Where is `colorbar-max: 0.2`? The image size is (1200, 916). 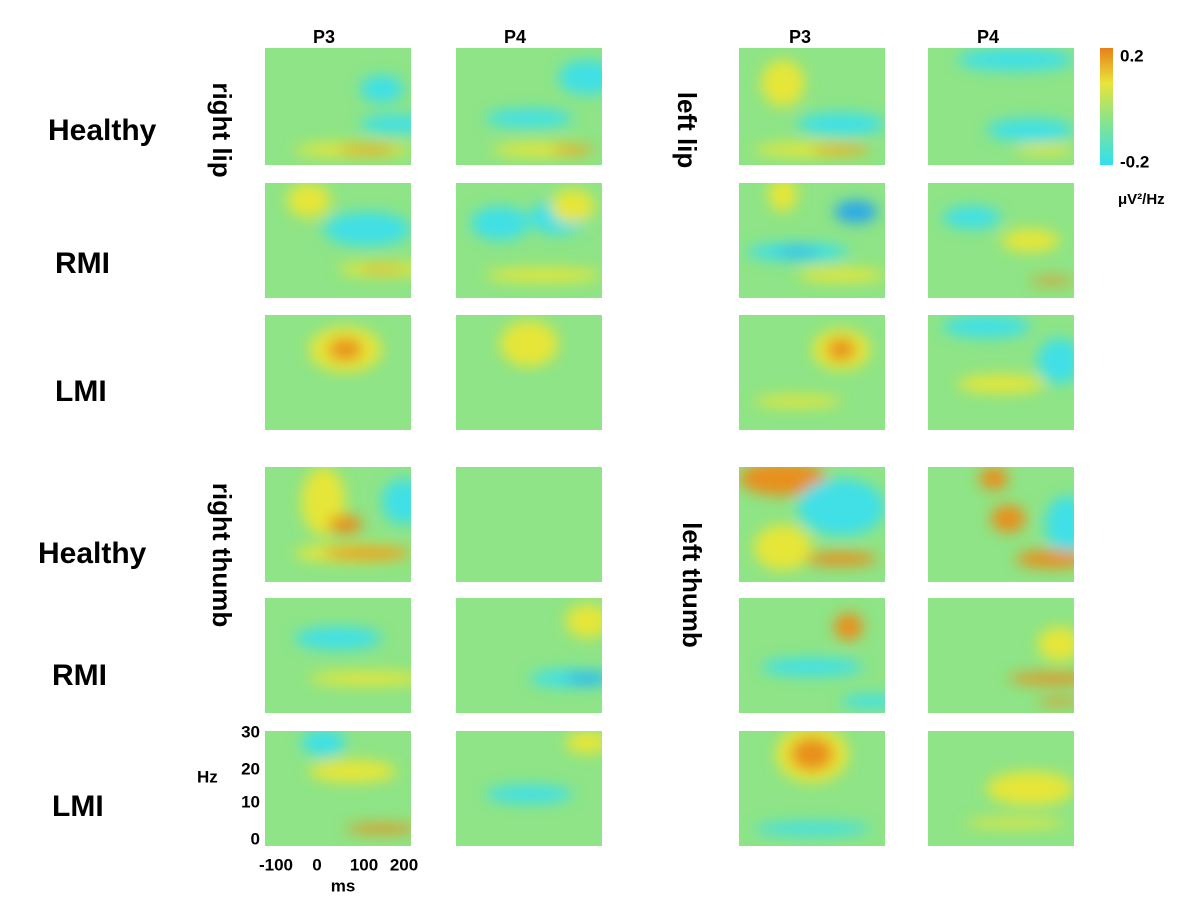 colorbar-max: 0.2 is located at coordinates (1132, 55).